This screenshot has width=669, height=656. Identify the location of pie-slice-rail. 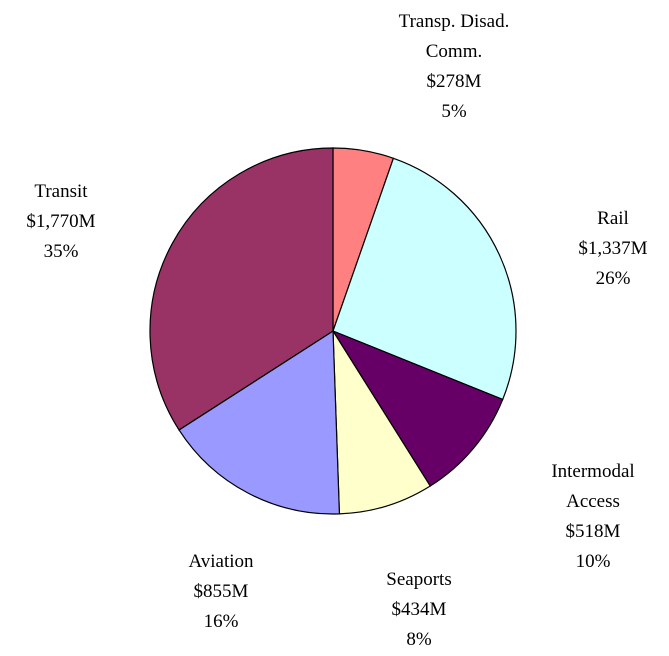
(424, 279).